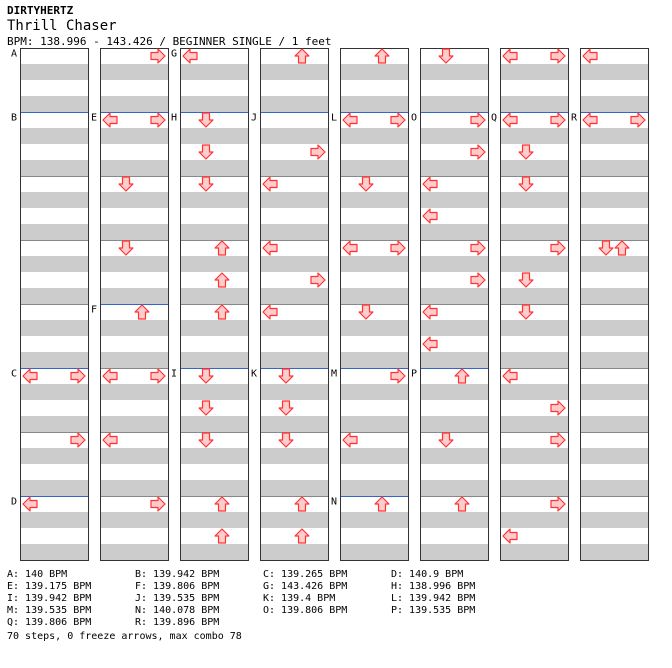 This screenshot has width=672, height=668. What do you see at coordinates (177, 586) in the screenshot?
I see `bpm-legend-entry: F: 139.806 BPM` at bounding box center [177, 586].